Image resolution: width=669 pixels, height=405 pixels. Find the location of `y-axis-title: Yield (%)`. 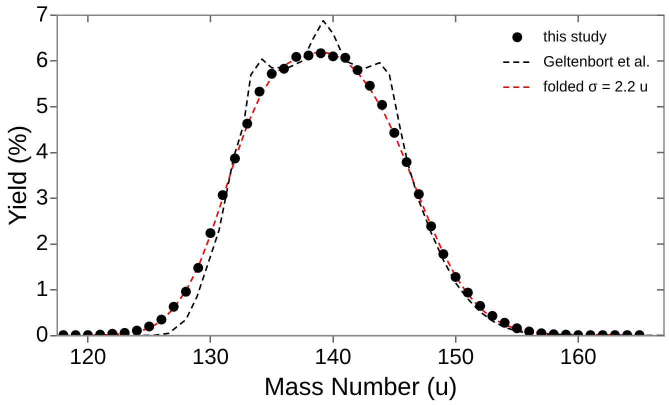

y-axis-title: Yield (%) is located at coordinates (18, 175).